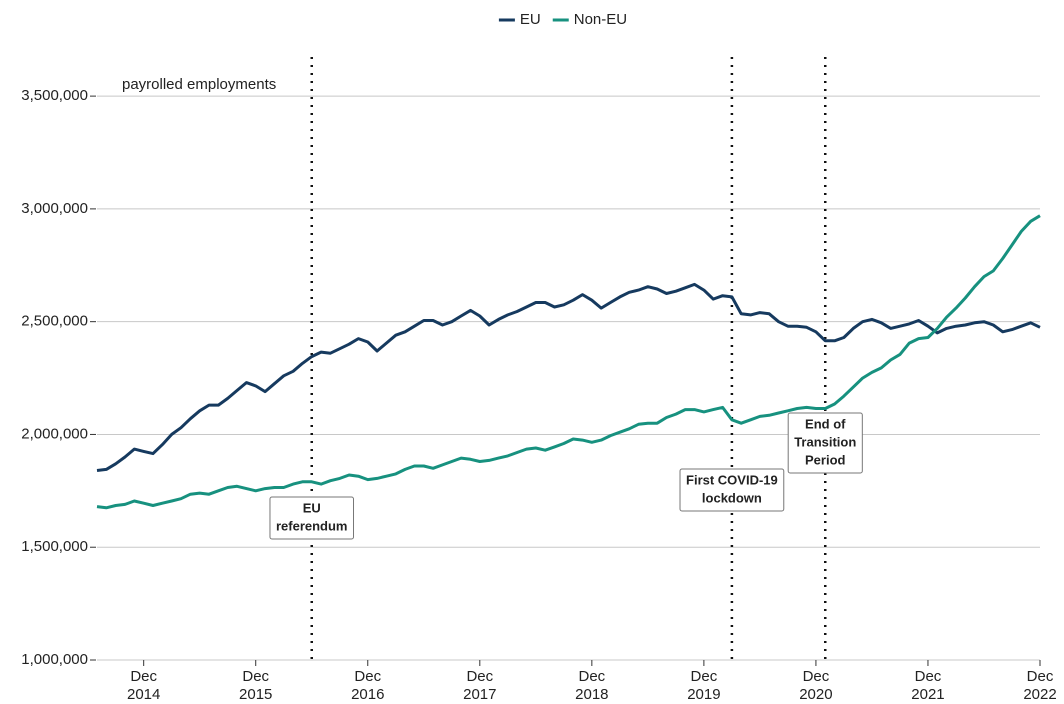  I want to click on legend-label: EU, so click(530, 19).